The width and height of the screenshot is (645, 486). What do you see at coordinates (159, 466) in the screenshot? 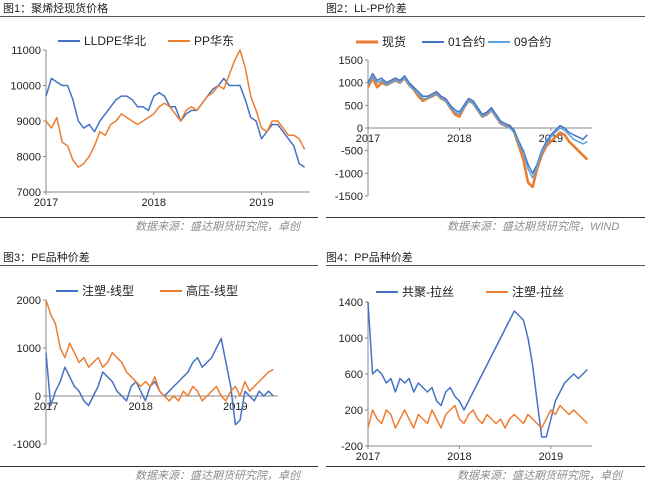
I see `panel-3-bottom-border` at bounding box center [159, 466].